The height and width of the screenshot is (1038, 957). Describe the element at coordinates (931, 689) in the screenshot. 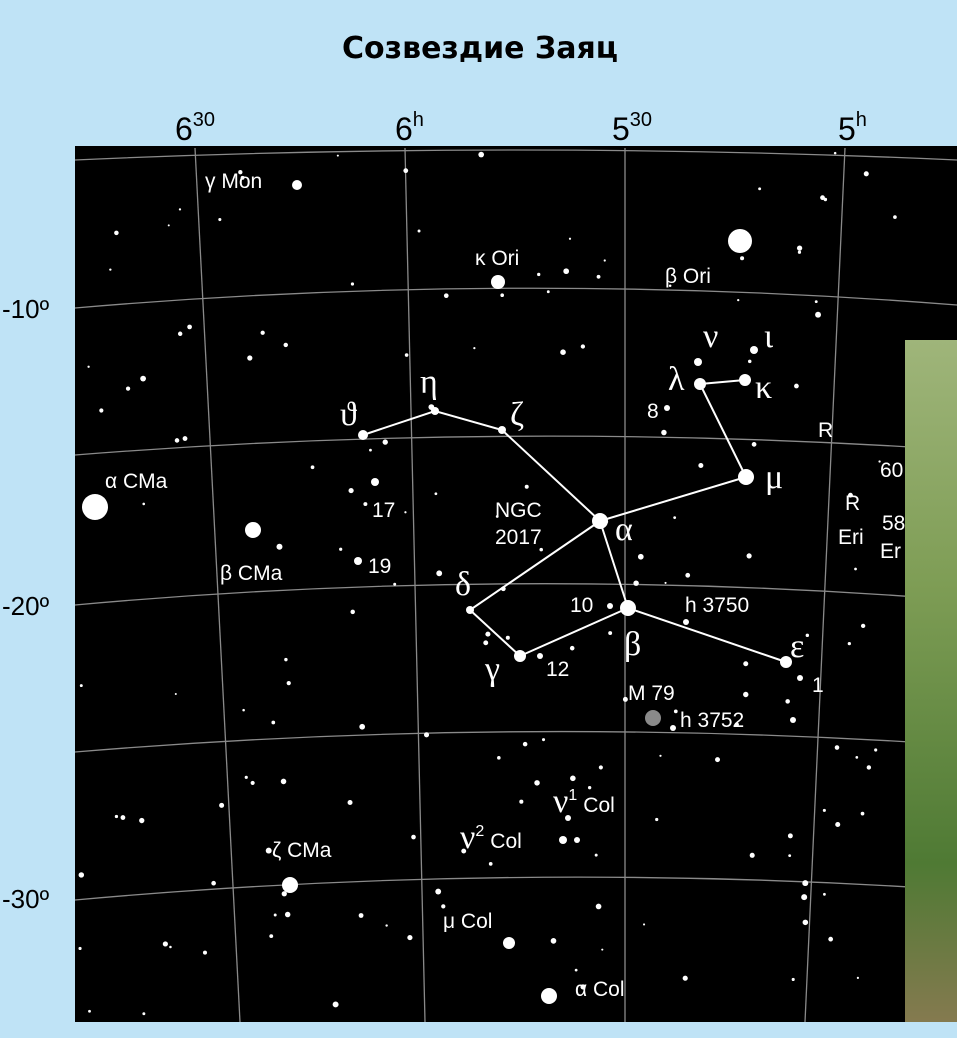

I see `photo-edge` at that location.